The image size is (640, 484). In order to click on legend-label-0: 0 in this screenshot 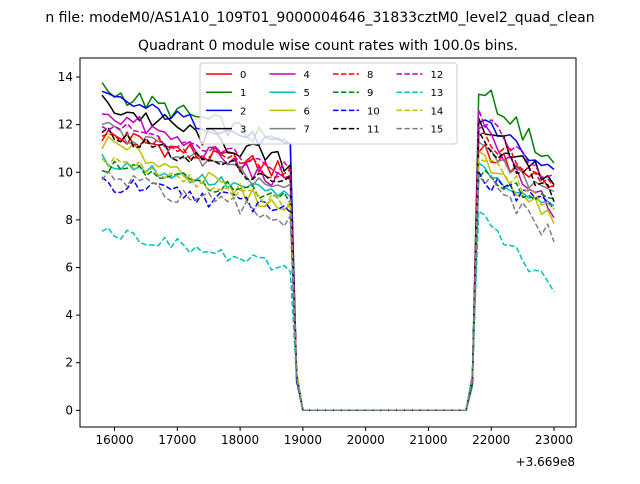, I will do `click(243, 75)`.